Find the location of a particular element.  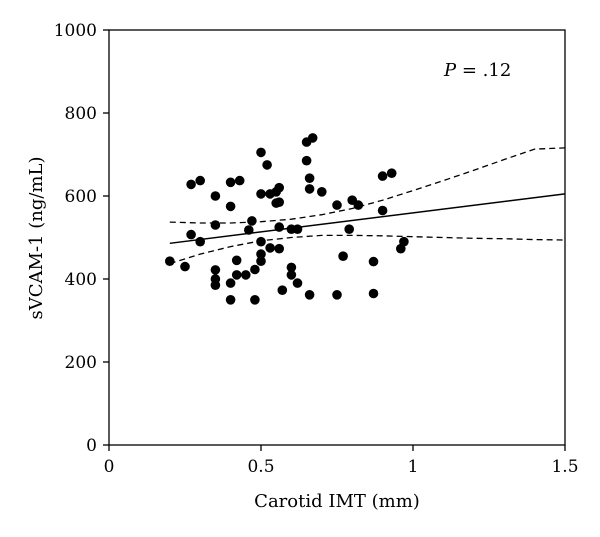

y-tick-label: 600 is located at coordinates (81, 197).